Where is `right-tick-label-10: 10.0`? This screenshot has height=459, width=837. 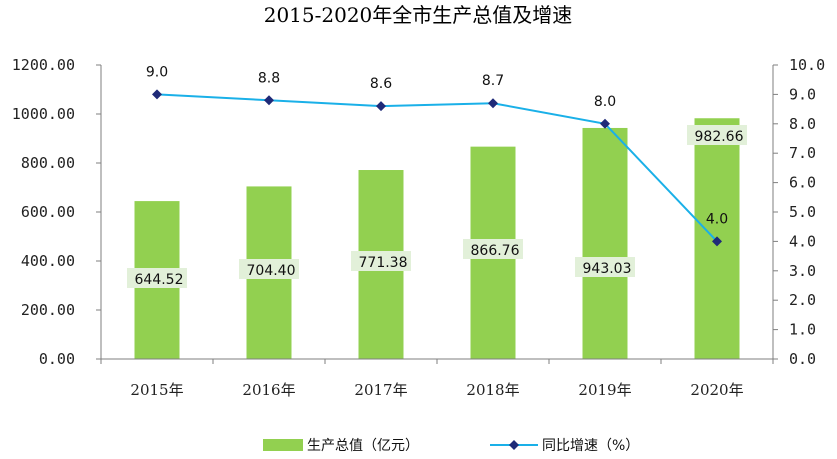
right-tick-label-10: 10.0 is located at coordinates (807, 65).